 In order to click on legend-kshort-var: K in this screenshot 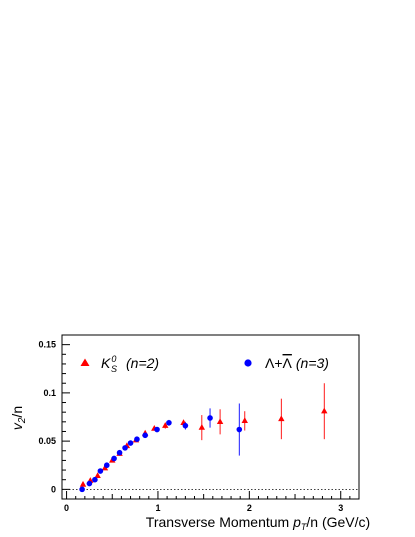, I will do `click(106, 363)`.